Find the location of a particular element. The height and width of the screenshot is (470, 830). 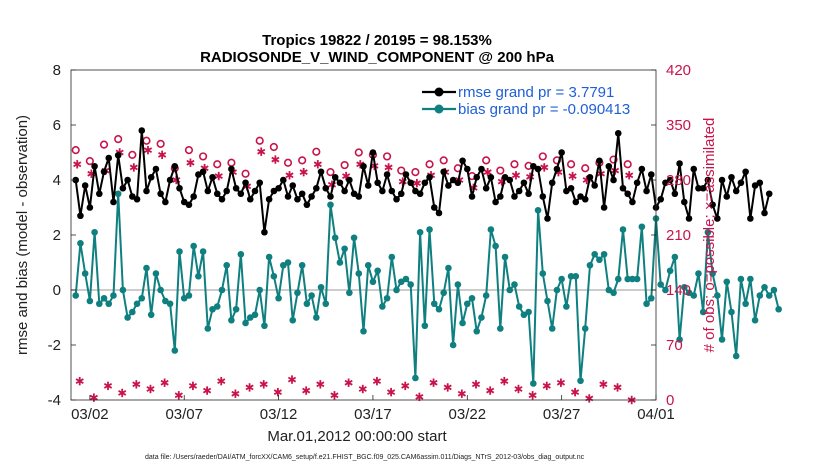

x-tick-label: 03/27 is located at coordinates (562, 414).